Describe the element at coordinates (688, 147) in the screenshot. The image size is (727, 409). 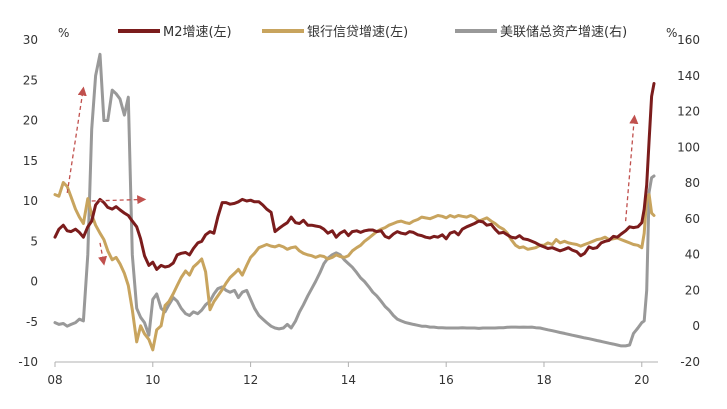
I see `y-right-tick-label: 100` at that location.